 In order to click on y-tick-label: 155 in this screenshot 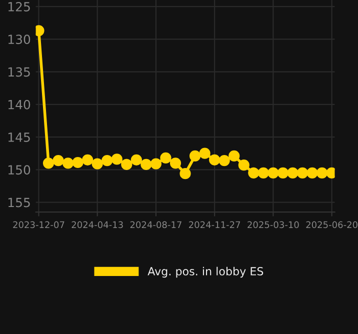, I will do `click(19, 203)`.